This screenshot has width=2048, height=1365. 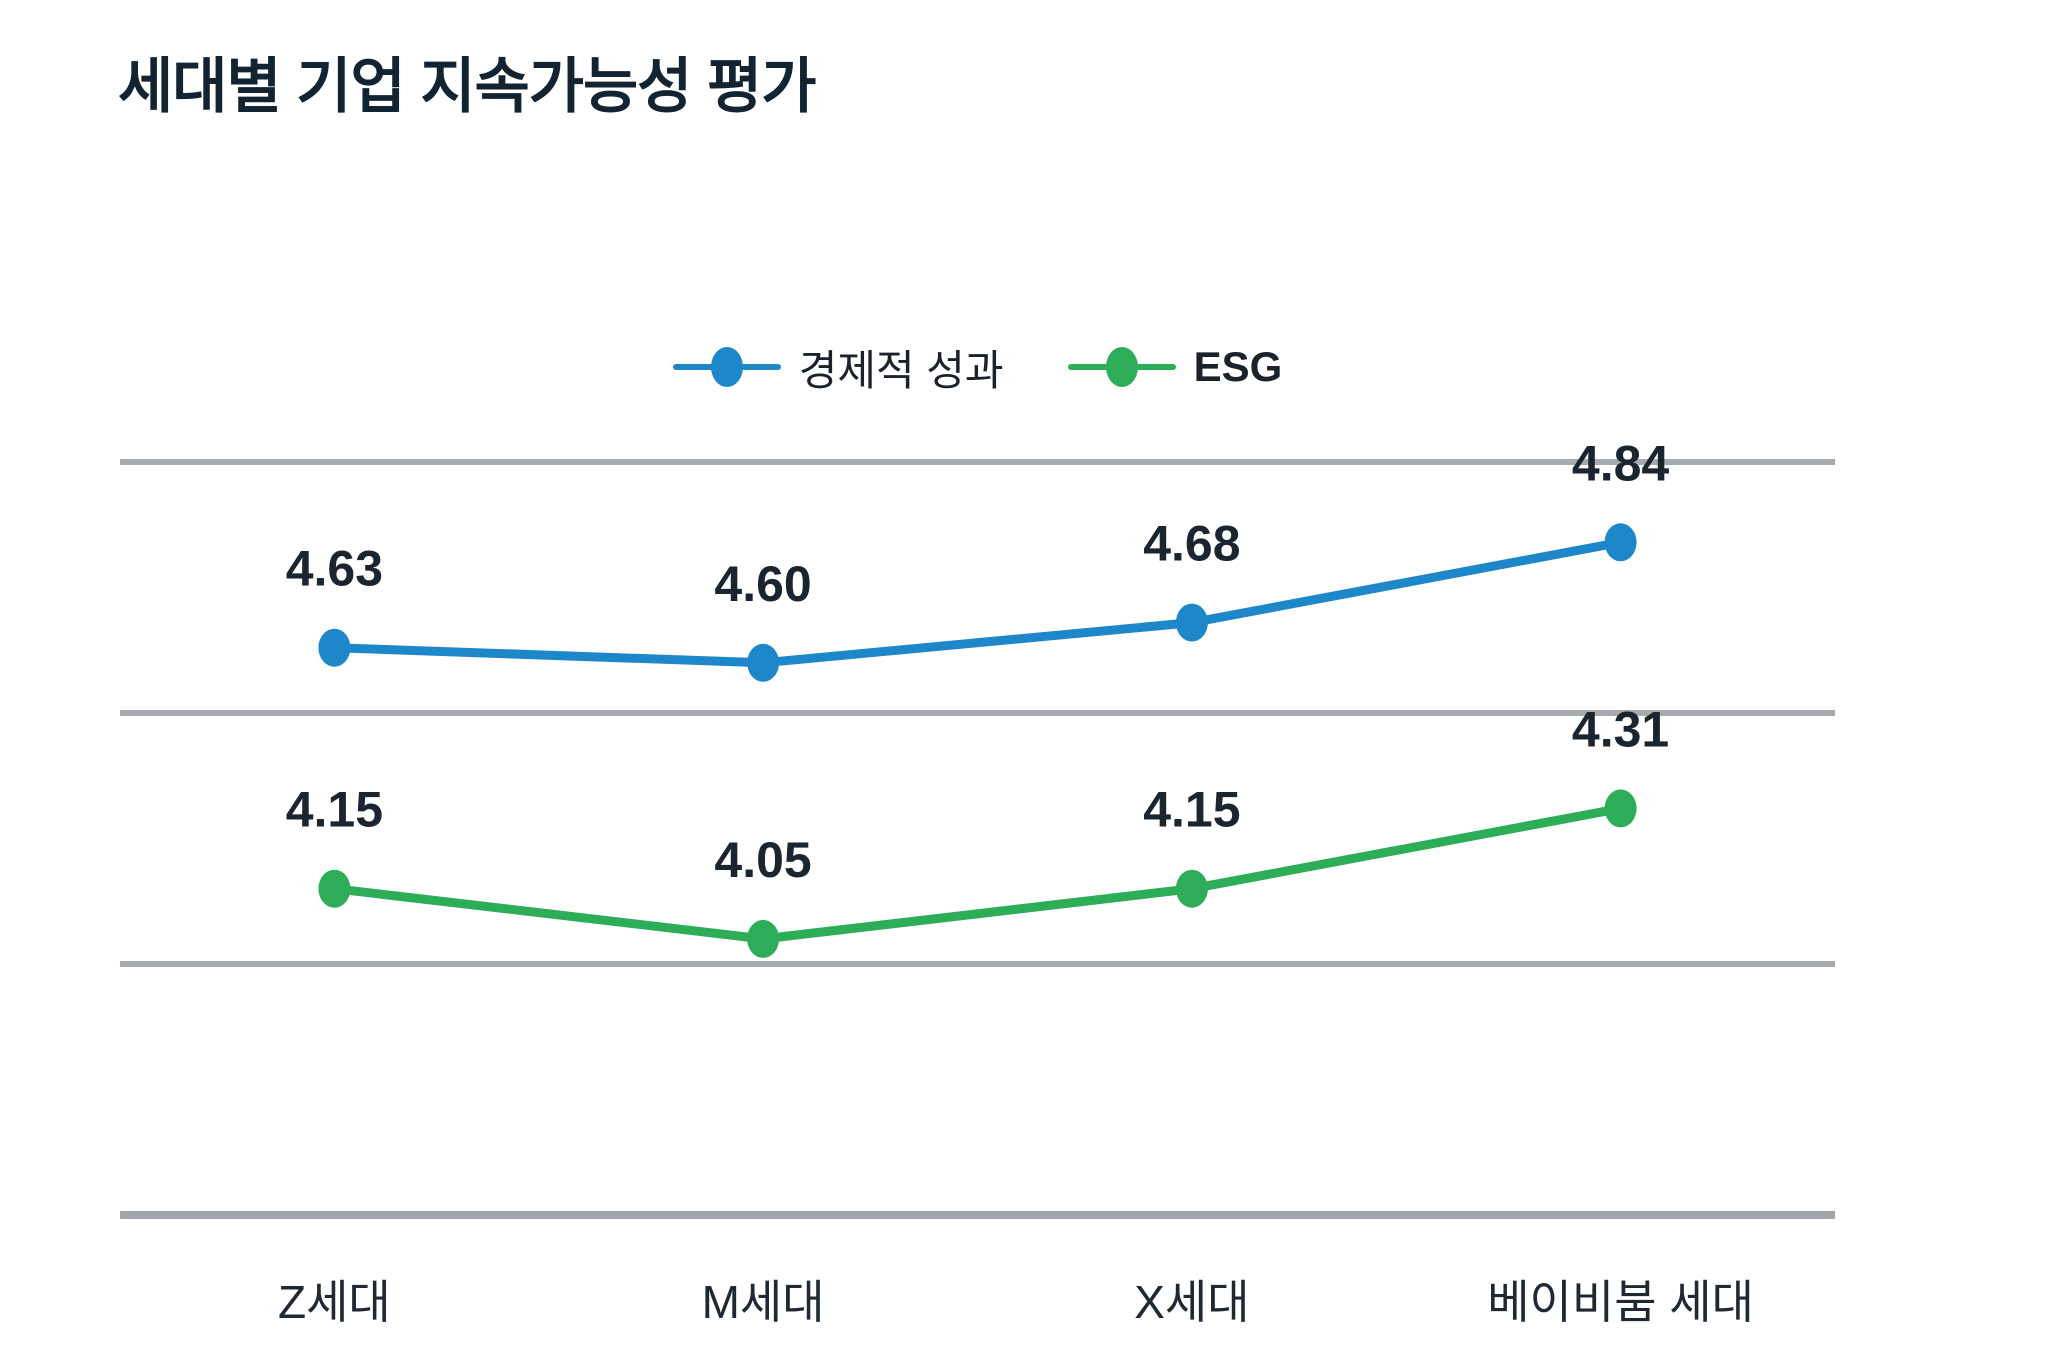 What do you see at coordinates (901, 370) in the screenshot?
I see `legend-label-economic-performance: 경제적 성과` at bounding box center [901, 370].